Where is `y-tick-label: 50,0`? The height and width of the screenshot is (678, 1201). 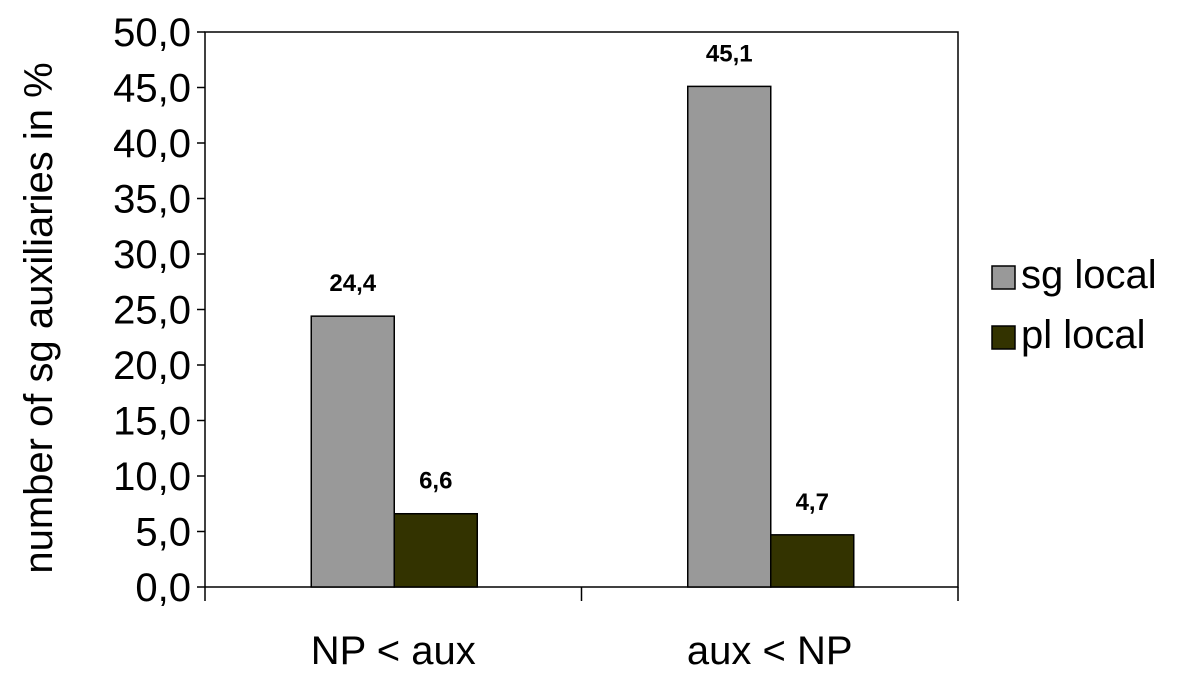 y-tick-label: 50,0 is located at coordinates (152, 33).